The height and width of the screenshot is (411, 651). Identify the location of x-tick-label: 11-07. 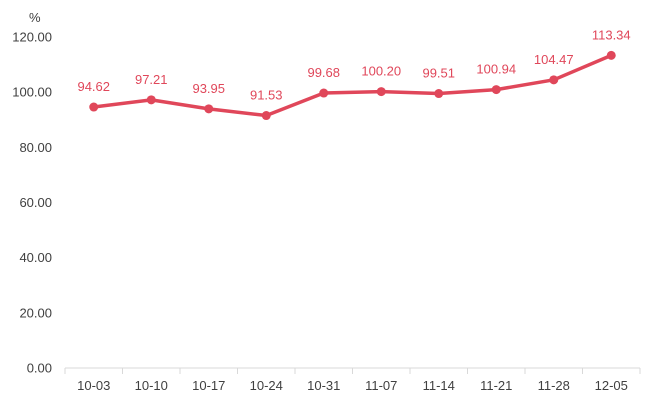
(381, 385).